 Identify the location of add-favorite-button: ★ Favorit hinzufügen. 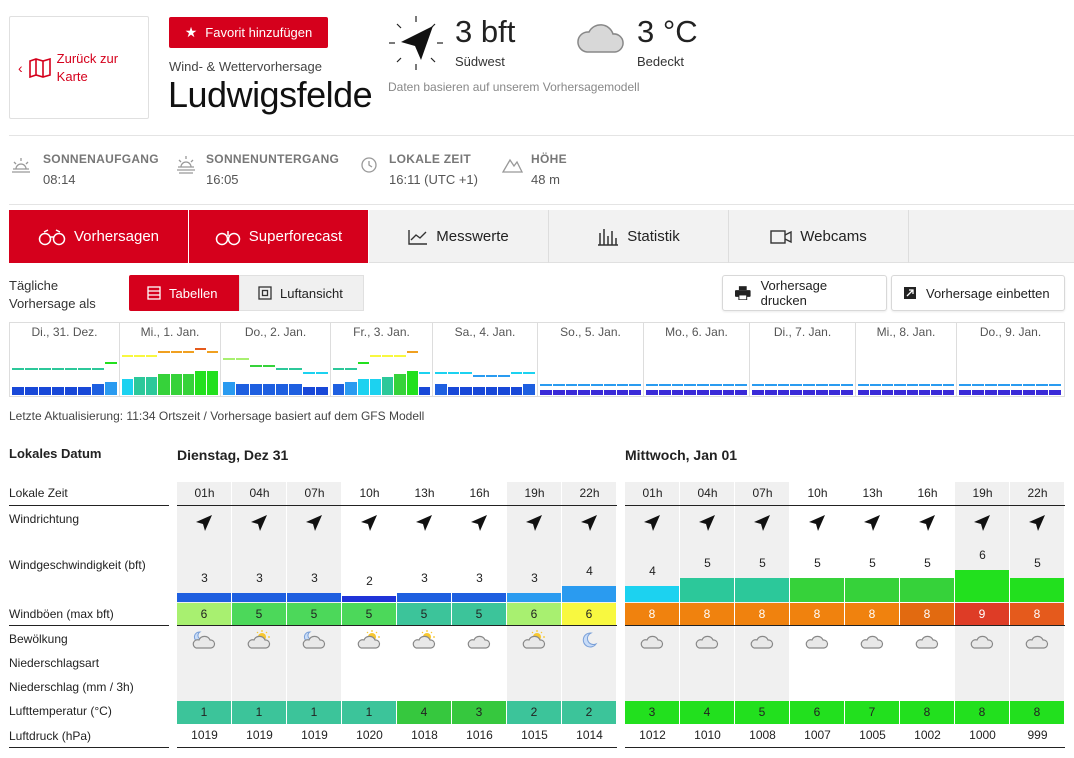
(248, 32).